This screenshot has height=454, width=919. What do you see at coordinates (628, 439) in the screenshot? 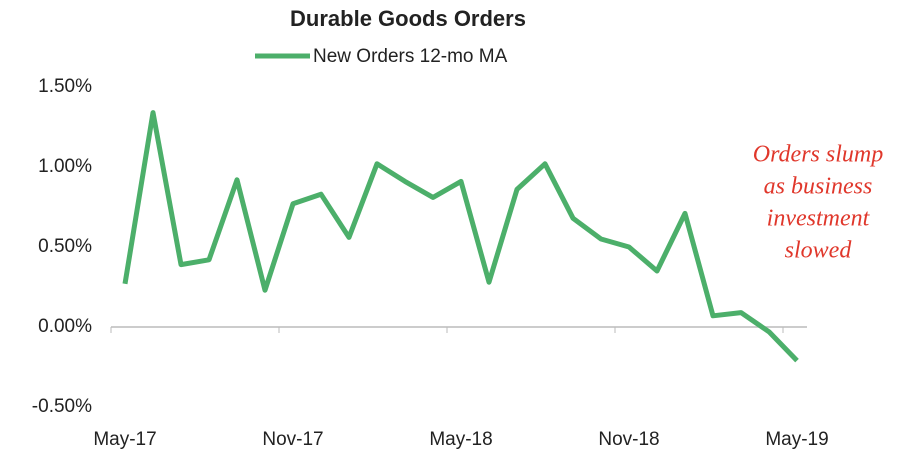
I see `x-tick-label: Nov-18` at bounding box center [628, 439].